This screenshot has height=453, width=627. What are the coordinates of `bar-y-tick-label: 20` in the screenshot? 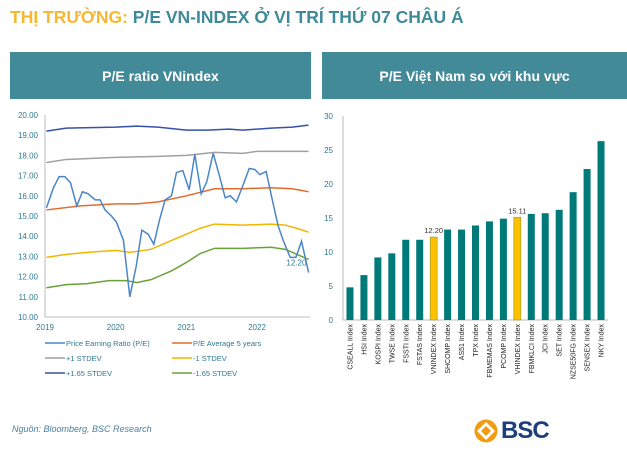 It's located at (328, 184).